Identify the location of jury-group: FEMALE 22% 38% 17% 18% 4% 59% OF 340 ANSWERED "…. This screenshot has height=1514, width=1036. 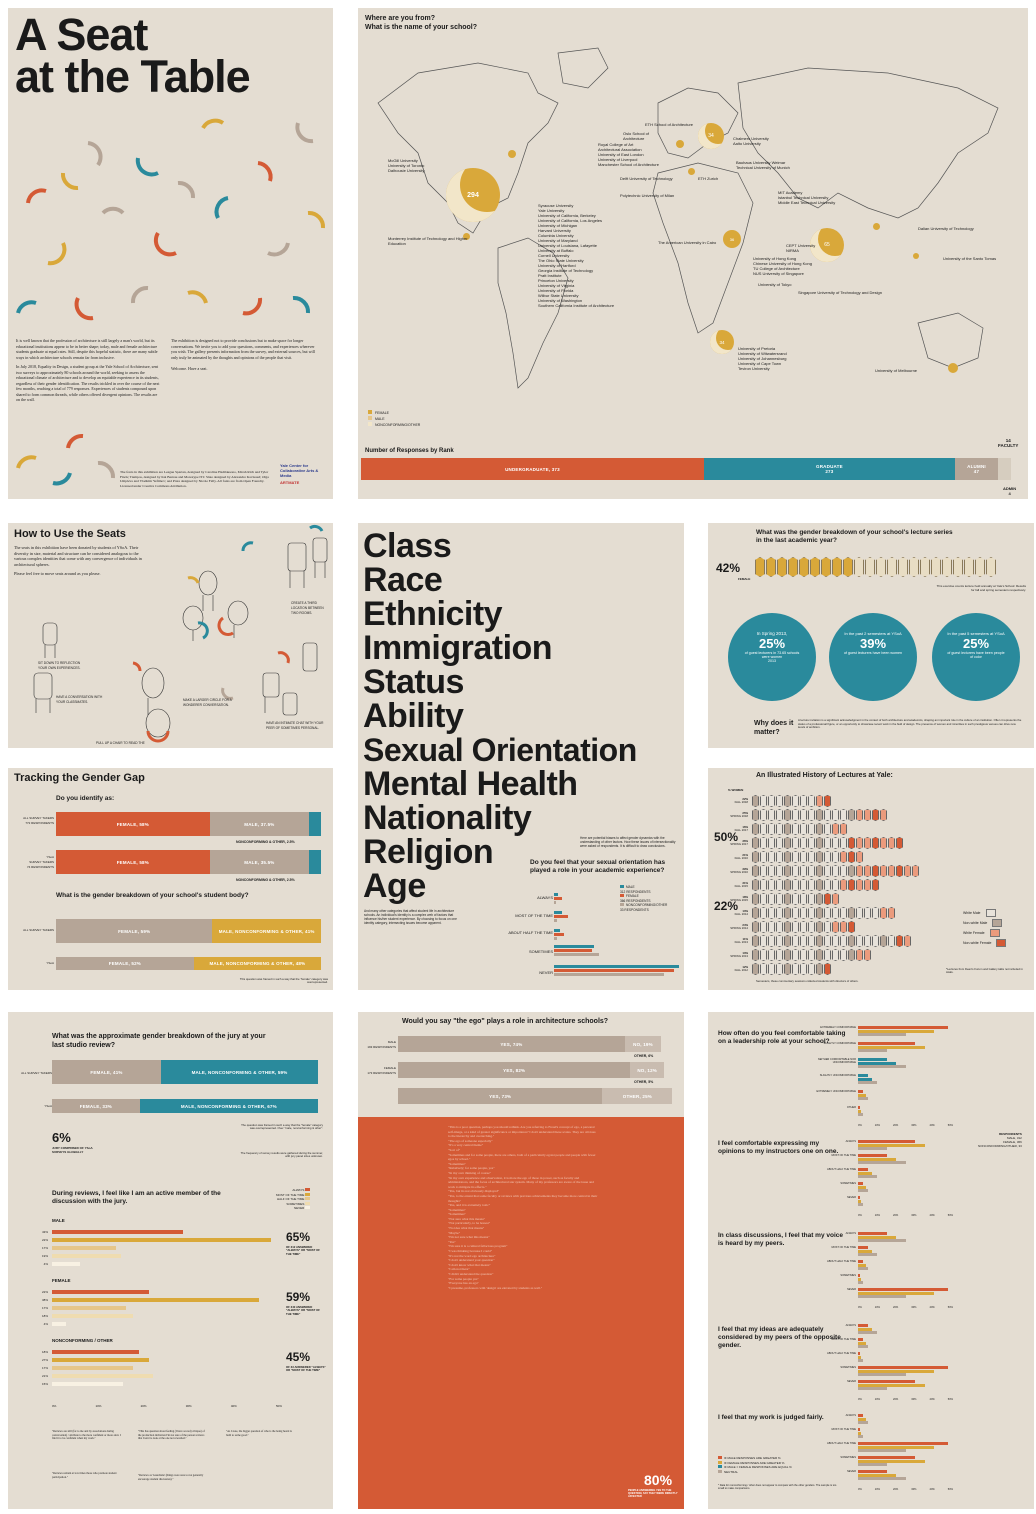
(170, 1308).